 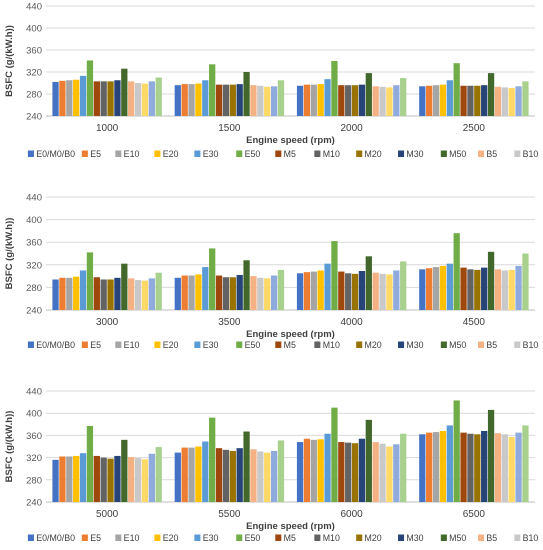 What do you see at coordinates (341, 100) in the screenshot?
I see `bar-m5-2000` at bounding box center [341, 100].